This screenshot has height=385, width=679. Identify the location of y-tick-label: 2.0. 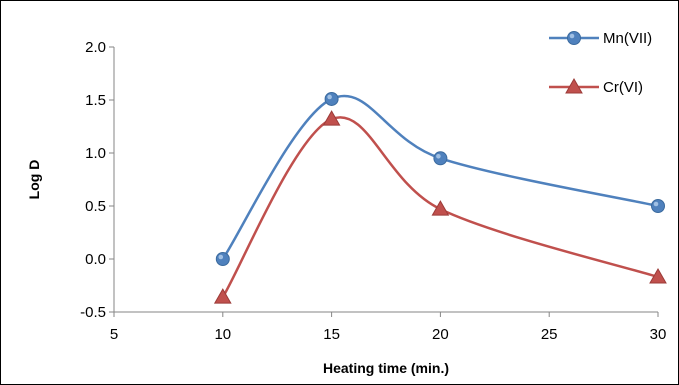
(95, 47).